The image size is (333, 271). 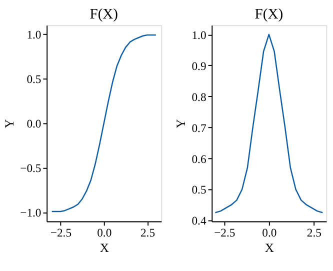 I want to click on y-tick-label: 0.9, so click(x=199, y=66).